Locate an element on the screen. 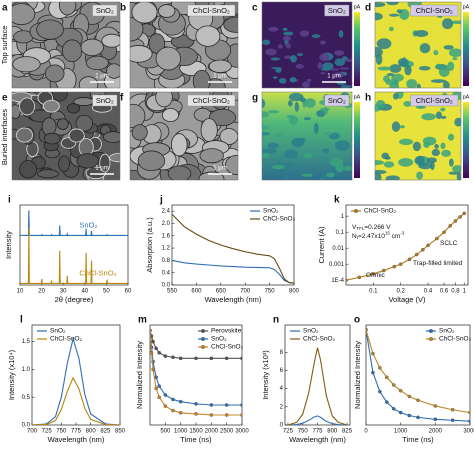 The image size is (474, 451). y-axis-label: Intensity (x10⁴) is located at coordinates (11, 374).